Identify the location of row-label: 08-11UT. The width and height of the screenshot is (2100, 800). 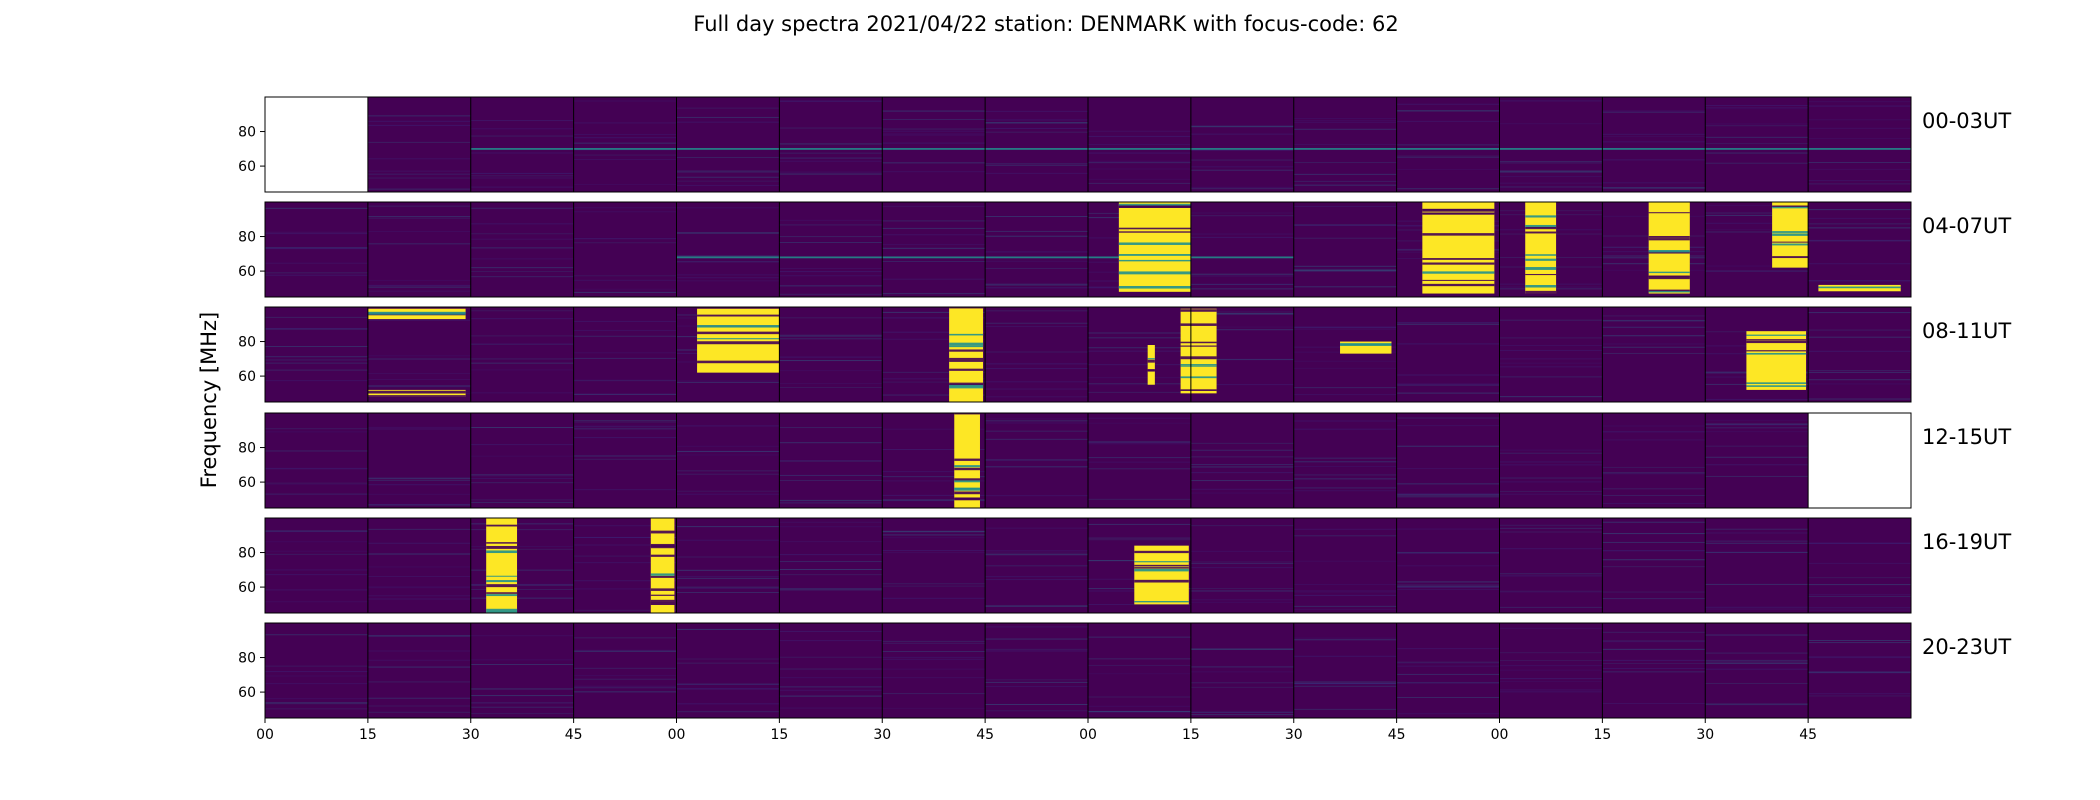
(1966, 331).